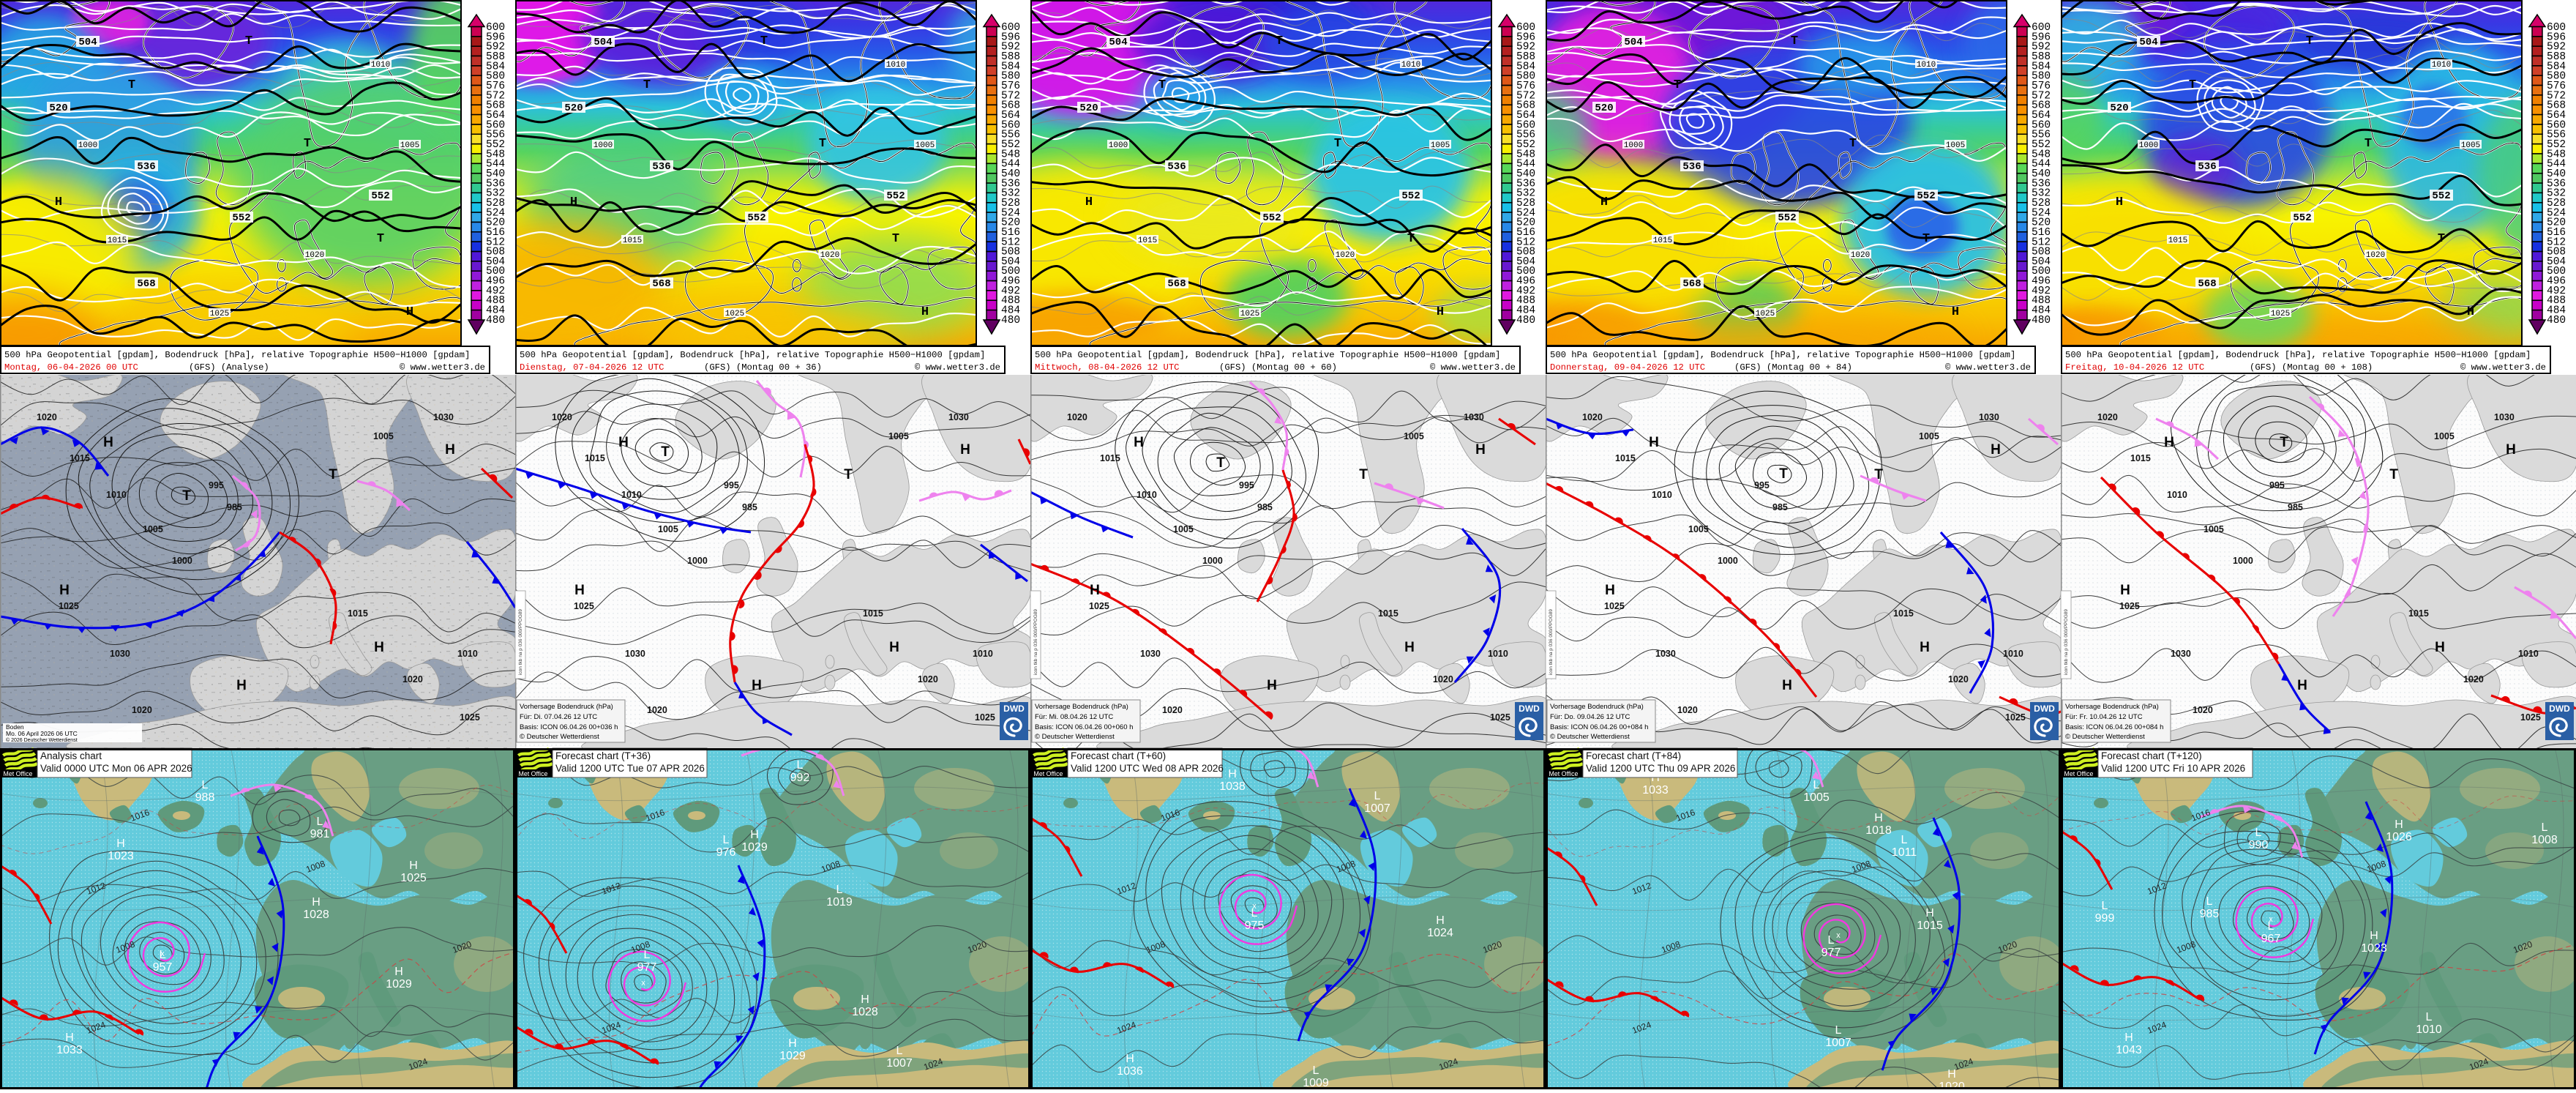 The image size is (2576, 1093). I want to click on svg-text: DWD, so click(2044, 709).